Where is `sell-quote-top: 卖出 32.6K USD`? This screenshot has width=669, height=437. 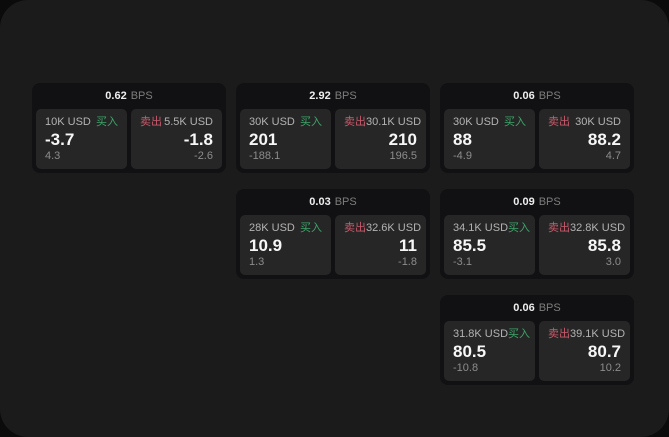
sell-quote-top: 卖出 32.6K USD is located at coordinates (382, 228).